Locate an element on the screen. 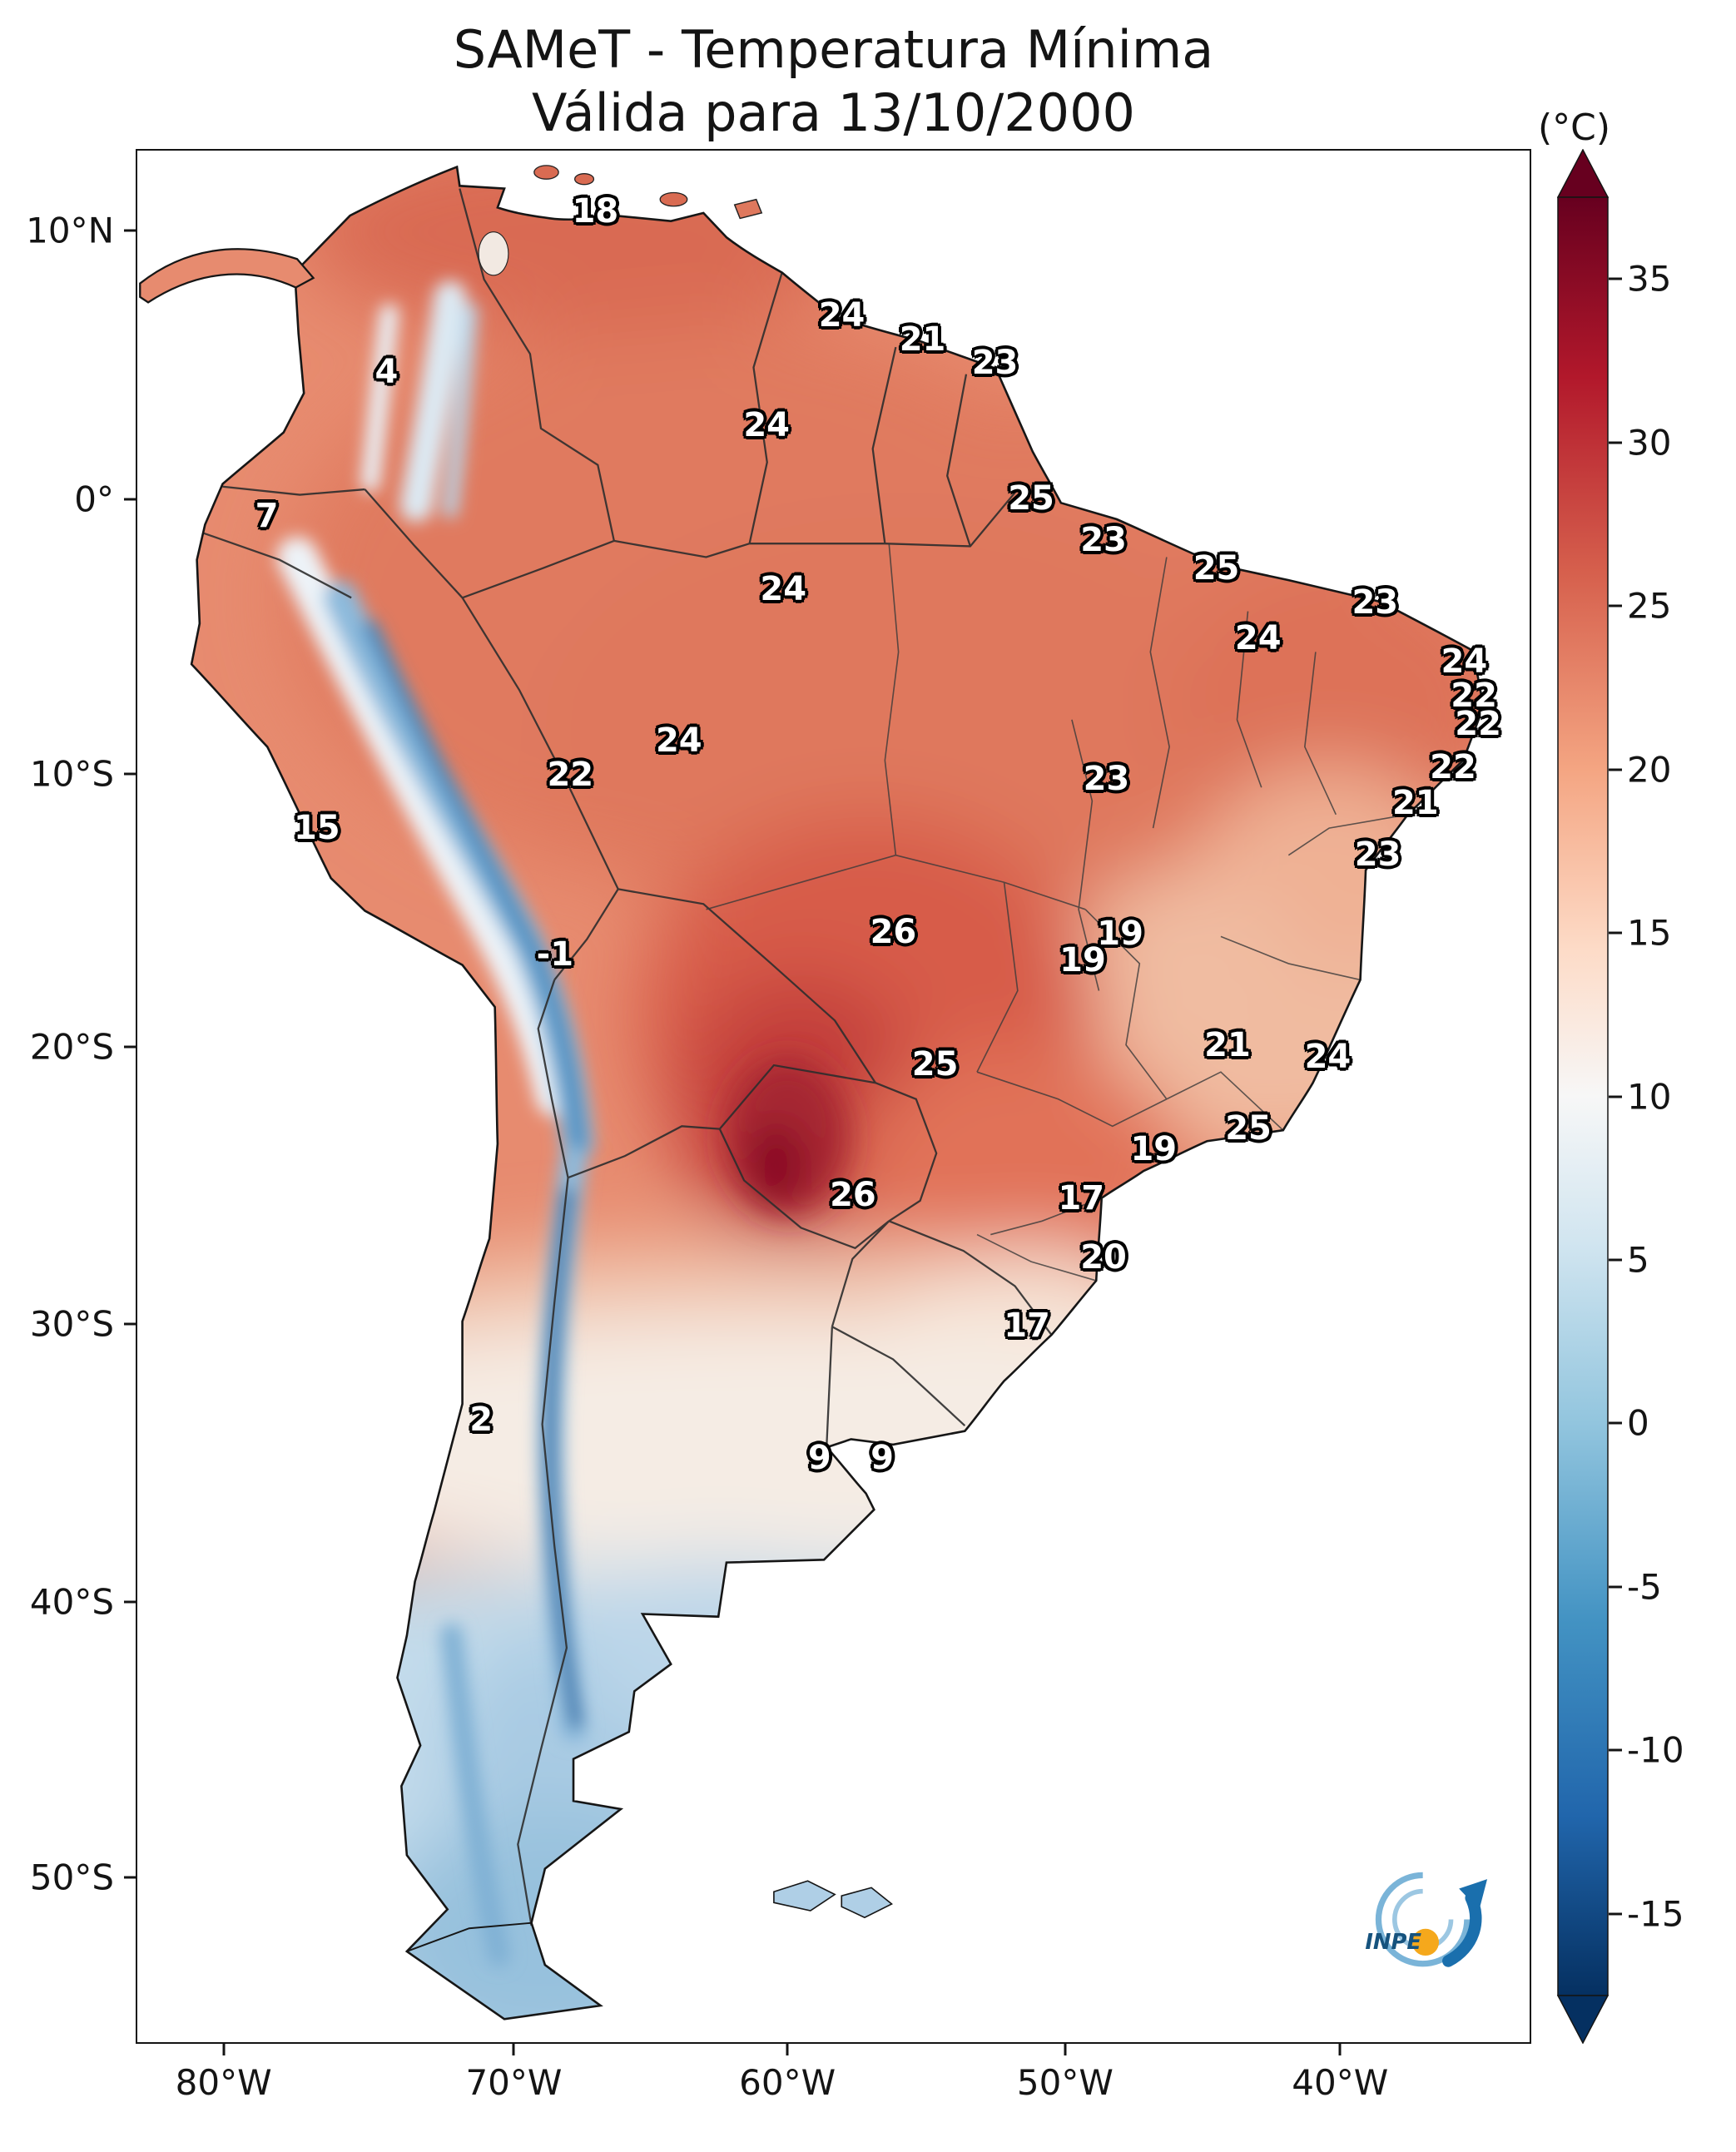 The width and height of the screenshot is (1736, 2152). trinidad-island is located at coordinates (748, 209).